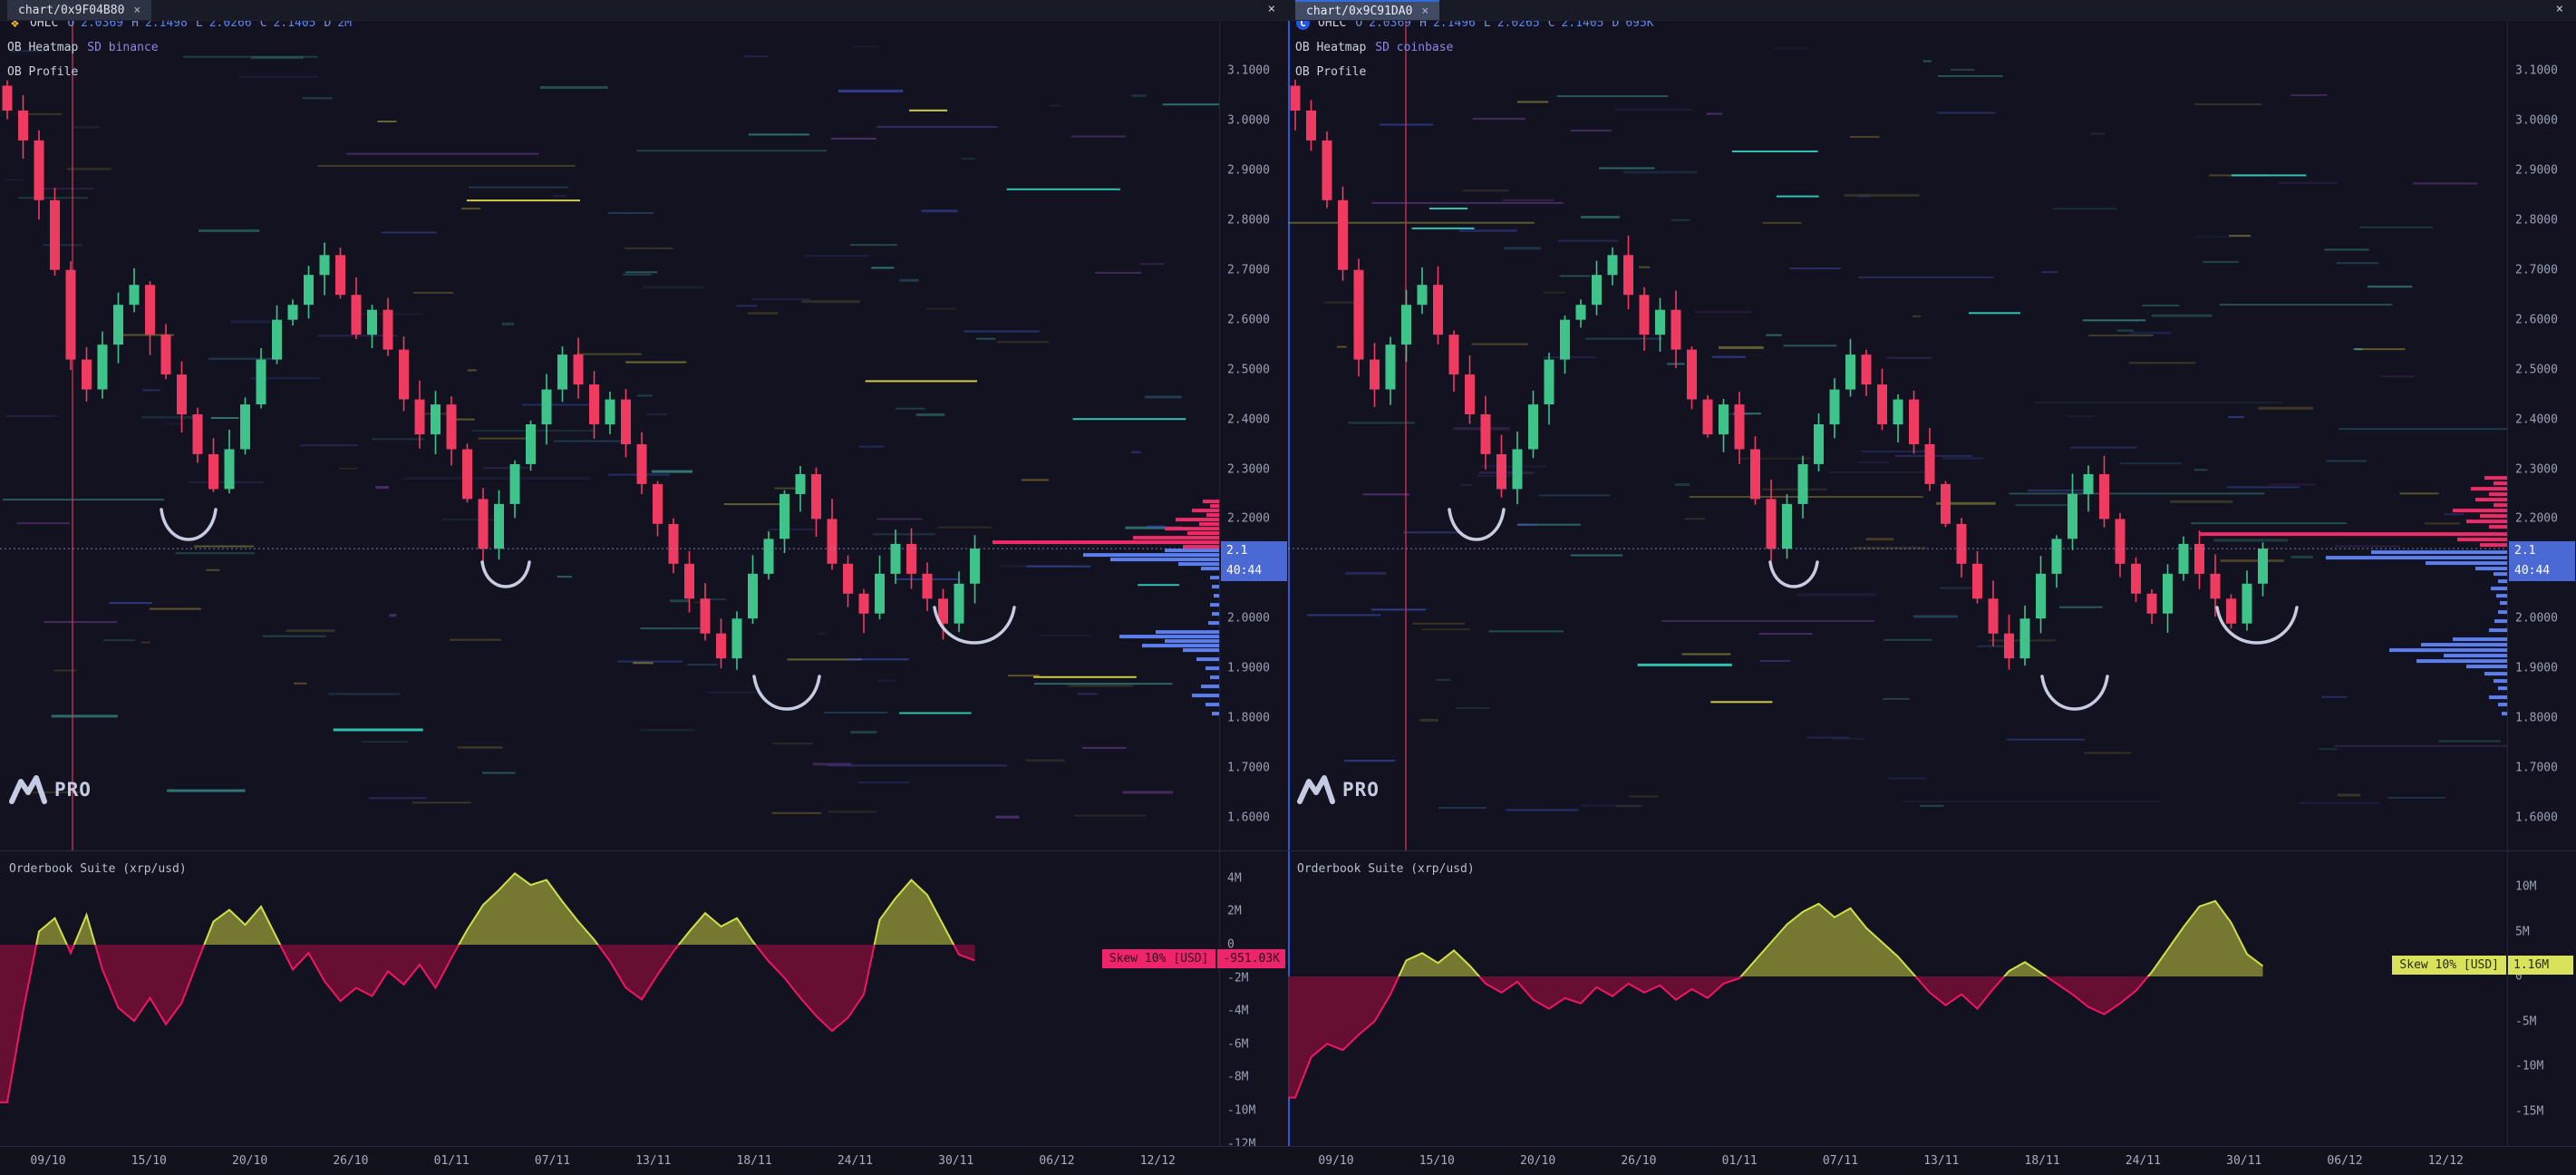 Image resolution: width=2576 pixels, height=1175 pixels. What do you see at coordinates (2536, 718) in the screenshot?
I see `price-axis-label: 1.8000` at bounding box center [2536, 718].